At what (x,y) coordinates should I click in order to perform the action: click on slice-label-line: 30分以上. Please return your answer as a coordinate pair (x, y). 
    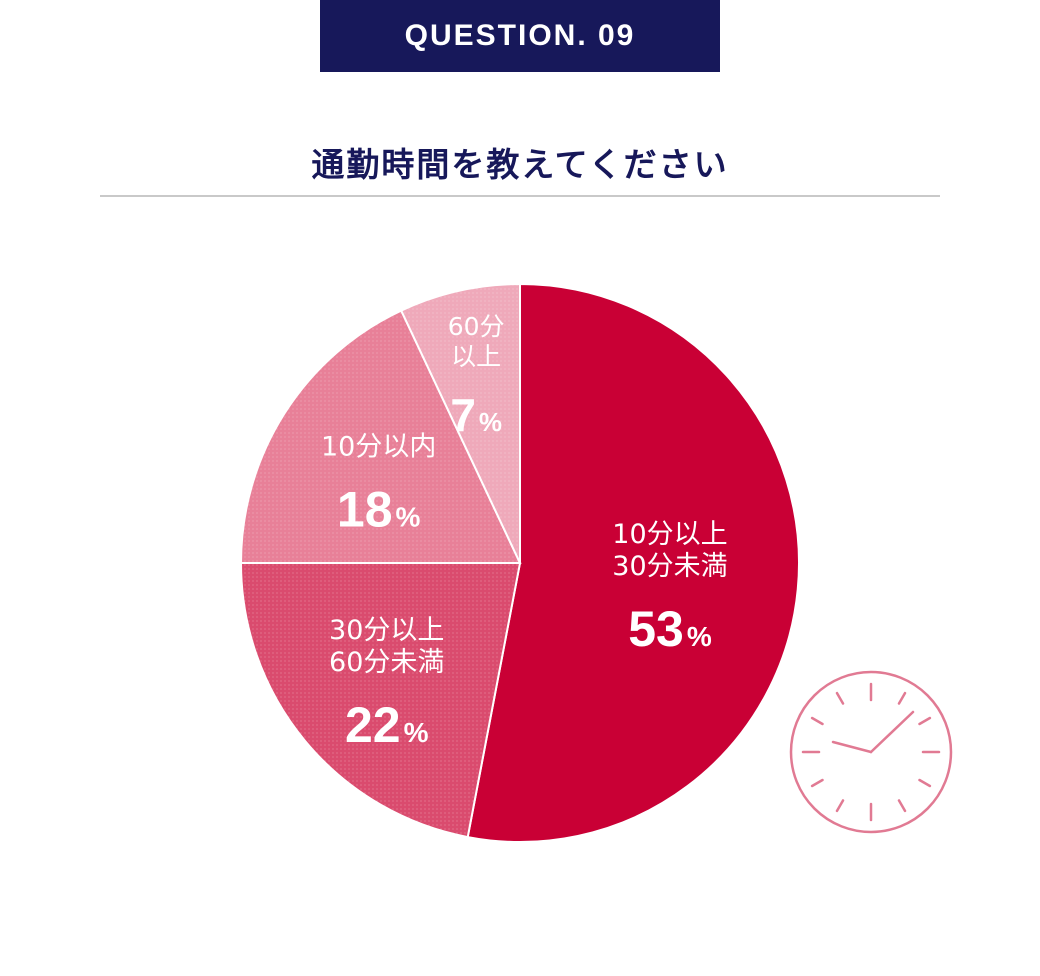
    Looking at the image, I should click on (386, 630).